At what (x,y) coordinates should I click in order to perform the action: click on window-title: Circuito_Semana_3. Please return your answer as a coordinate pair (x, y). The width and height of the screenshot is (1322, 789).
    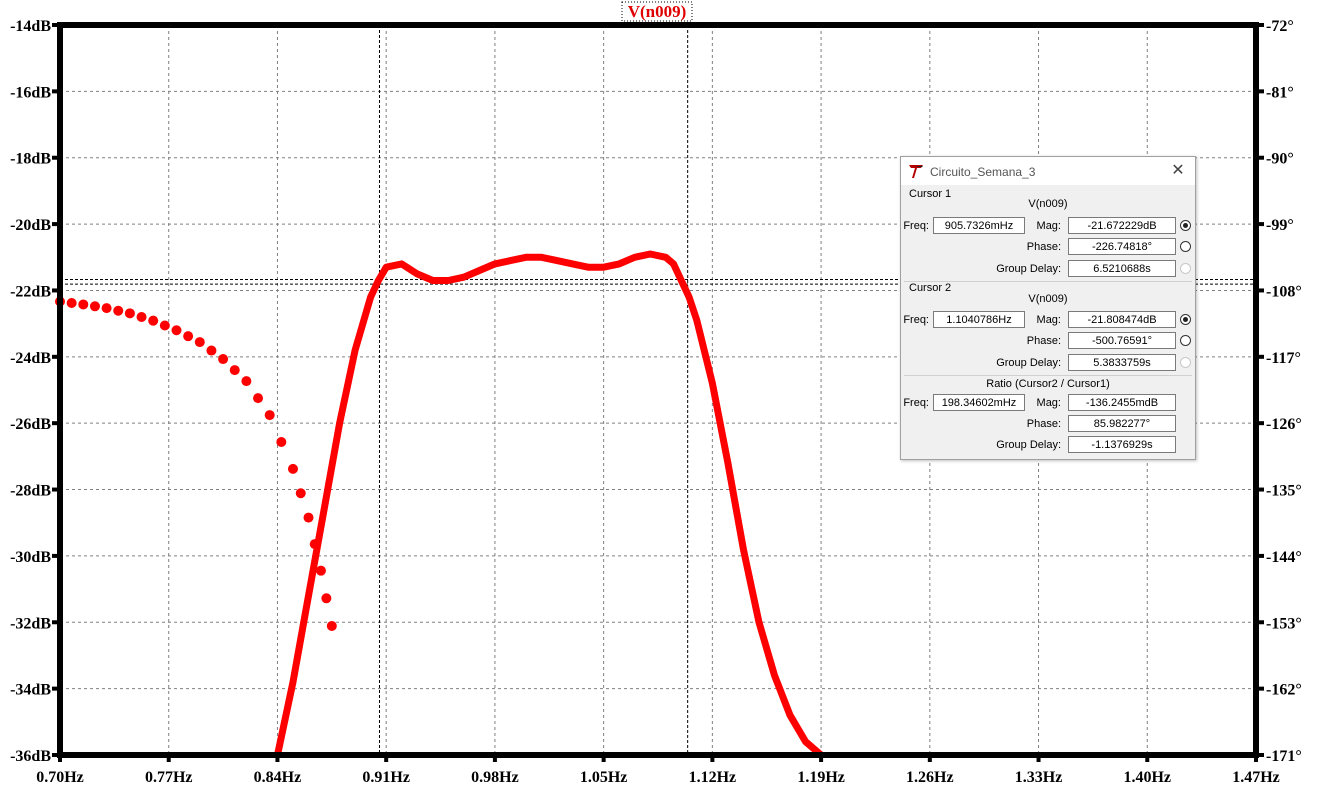
    Looking at the image, I should click on (983, 172).